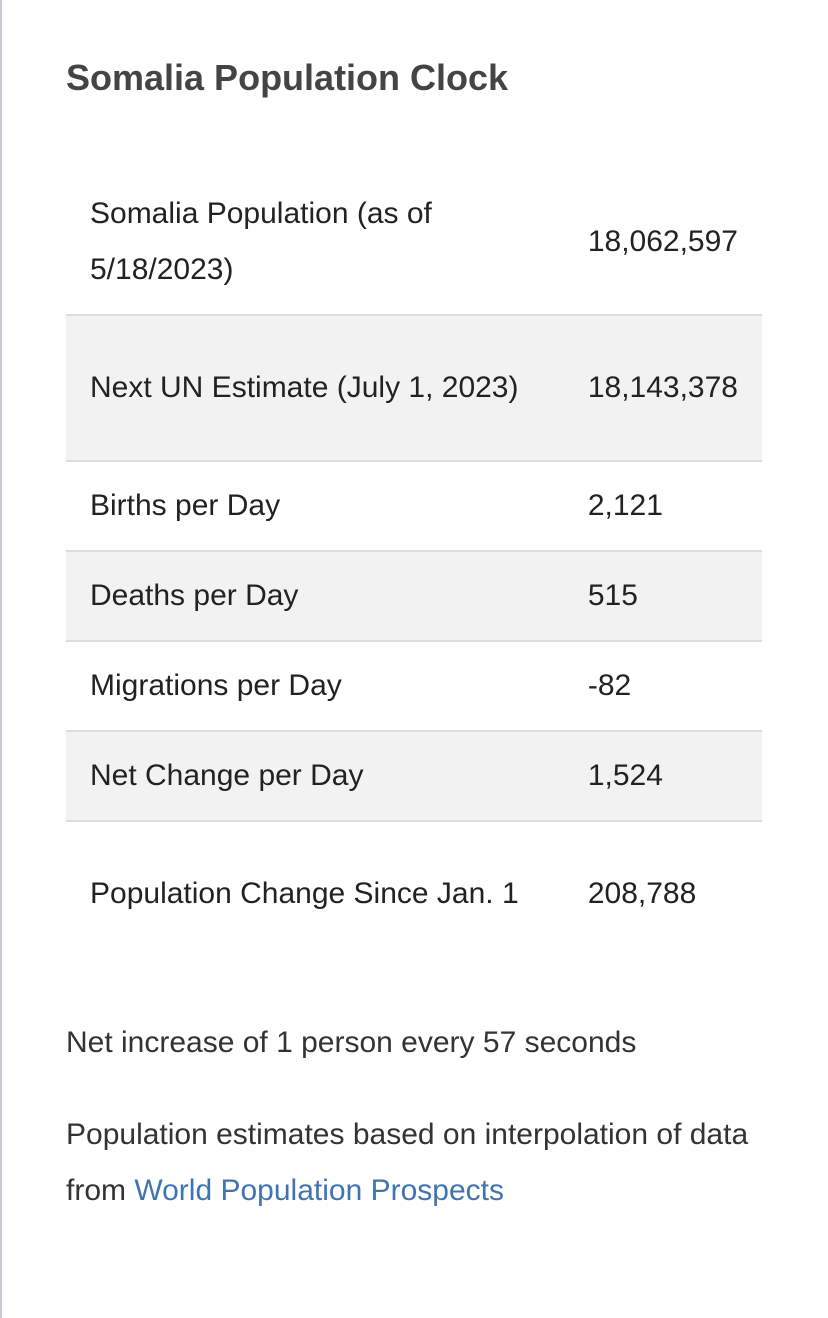 This screenshot has width=828, height=1318. I want to click on row-value: 2,121, so click(625, 505).